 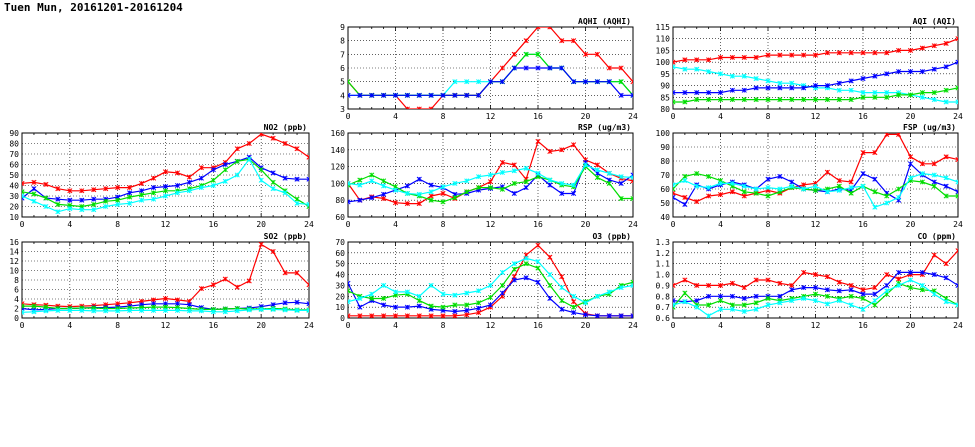 I want to click on rsp-ytick-label: 80, so click(x=340, y=200).